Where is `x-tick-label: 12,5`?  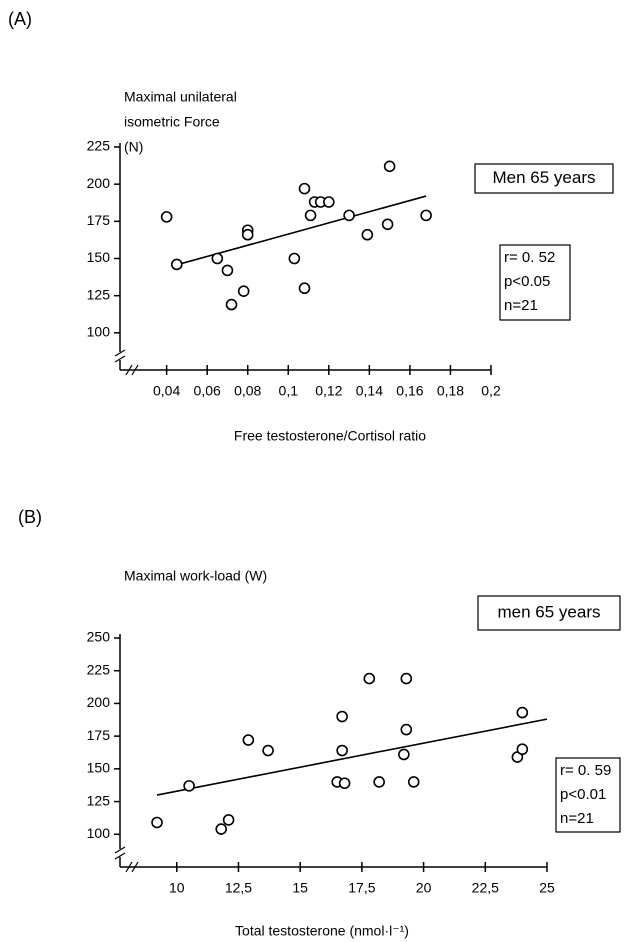
x-tick-label: 12,5 is located at coordinates (238, 888).